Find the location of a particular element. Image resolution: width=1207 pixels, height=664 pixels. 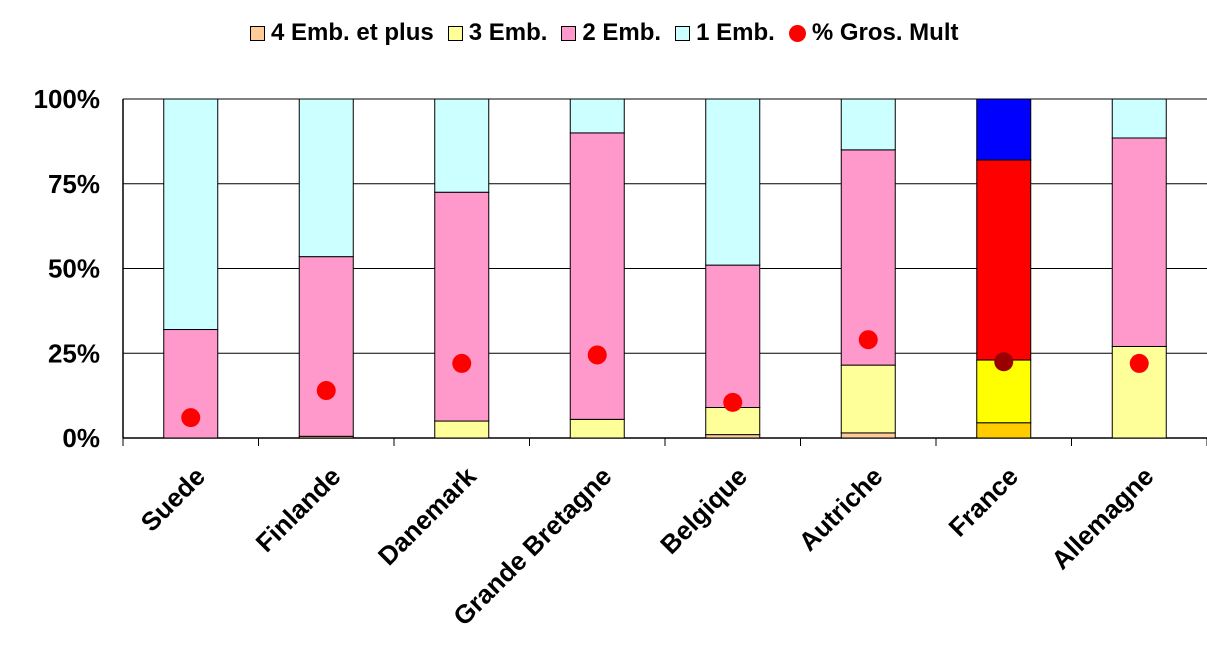

legend-label-1-emb: 1 Emb. is located at coordinates (735, 32).